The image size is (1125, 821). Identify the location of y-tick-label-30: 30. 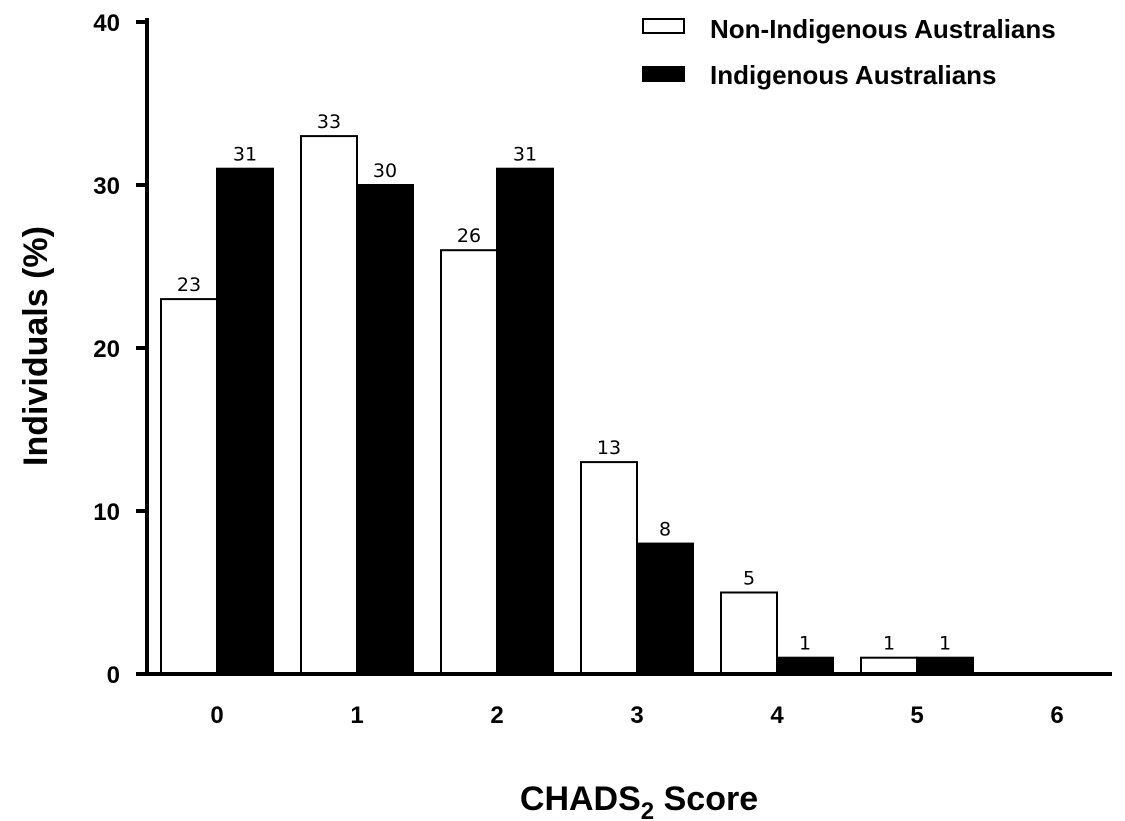
(106, 186).